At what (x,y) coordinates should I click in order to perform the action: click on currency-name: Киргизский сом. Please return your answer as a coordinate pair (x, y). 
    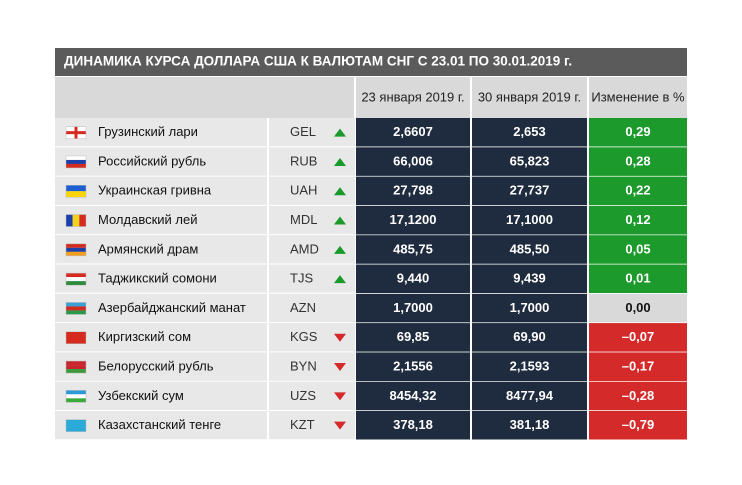
    Looking at the image, I should click on (144, 336).